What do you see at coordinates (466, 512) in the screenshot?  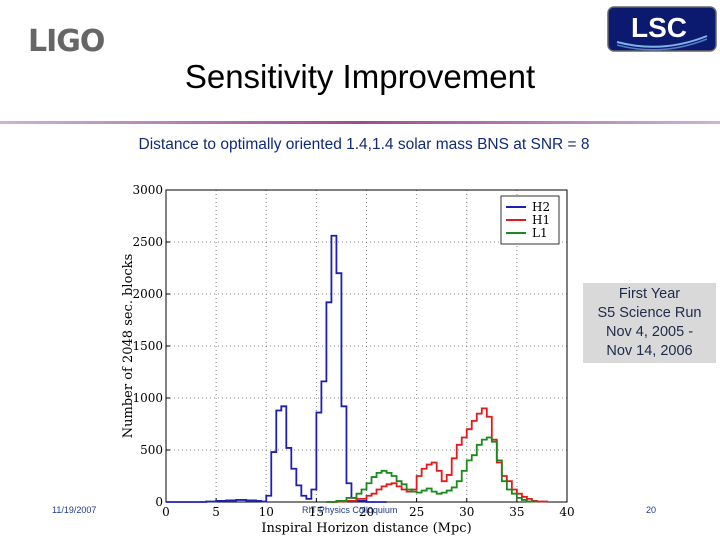 I see `x-tick-label: 30` at bounding box center [466, 512].